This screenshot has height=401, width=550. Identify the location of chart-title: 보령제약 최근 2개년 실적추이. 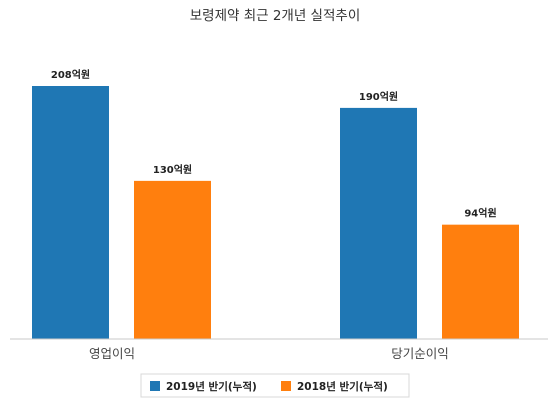
(275, 16).